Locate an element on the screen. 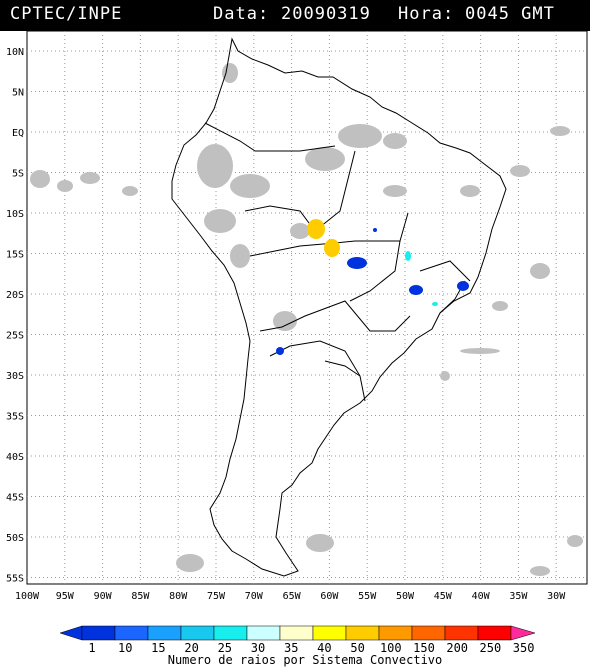  lon-tick-label: 100W is located at coordinates (27, 596).